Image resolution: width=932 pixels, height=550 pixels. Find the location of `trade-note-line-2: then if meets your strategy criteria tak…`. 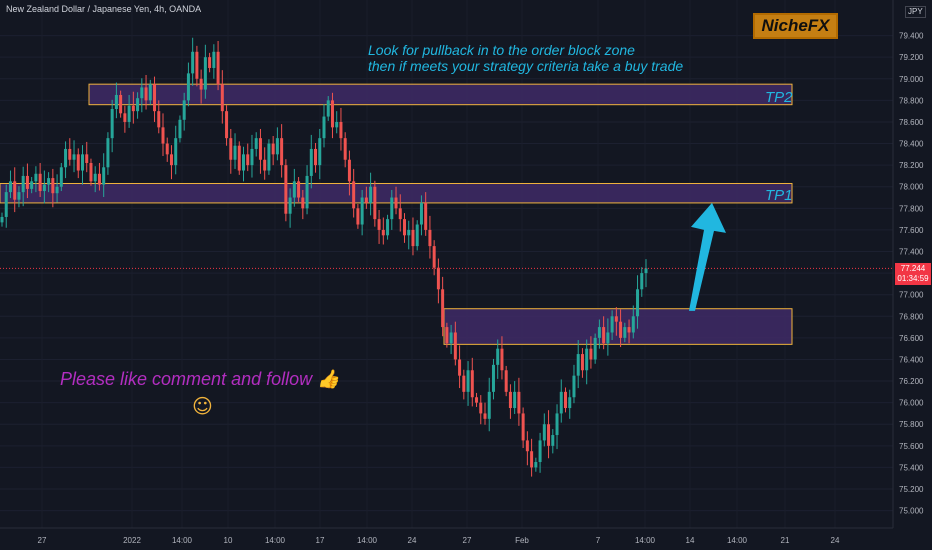

trade-note-line-2: then if meets your strategy criteria tak… is located at coordinates (526, 66).